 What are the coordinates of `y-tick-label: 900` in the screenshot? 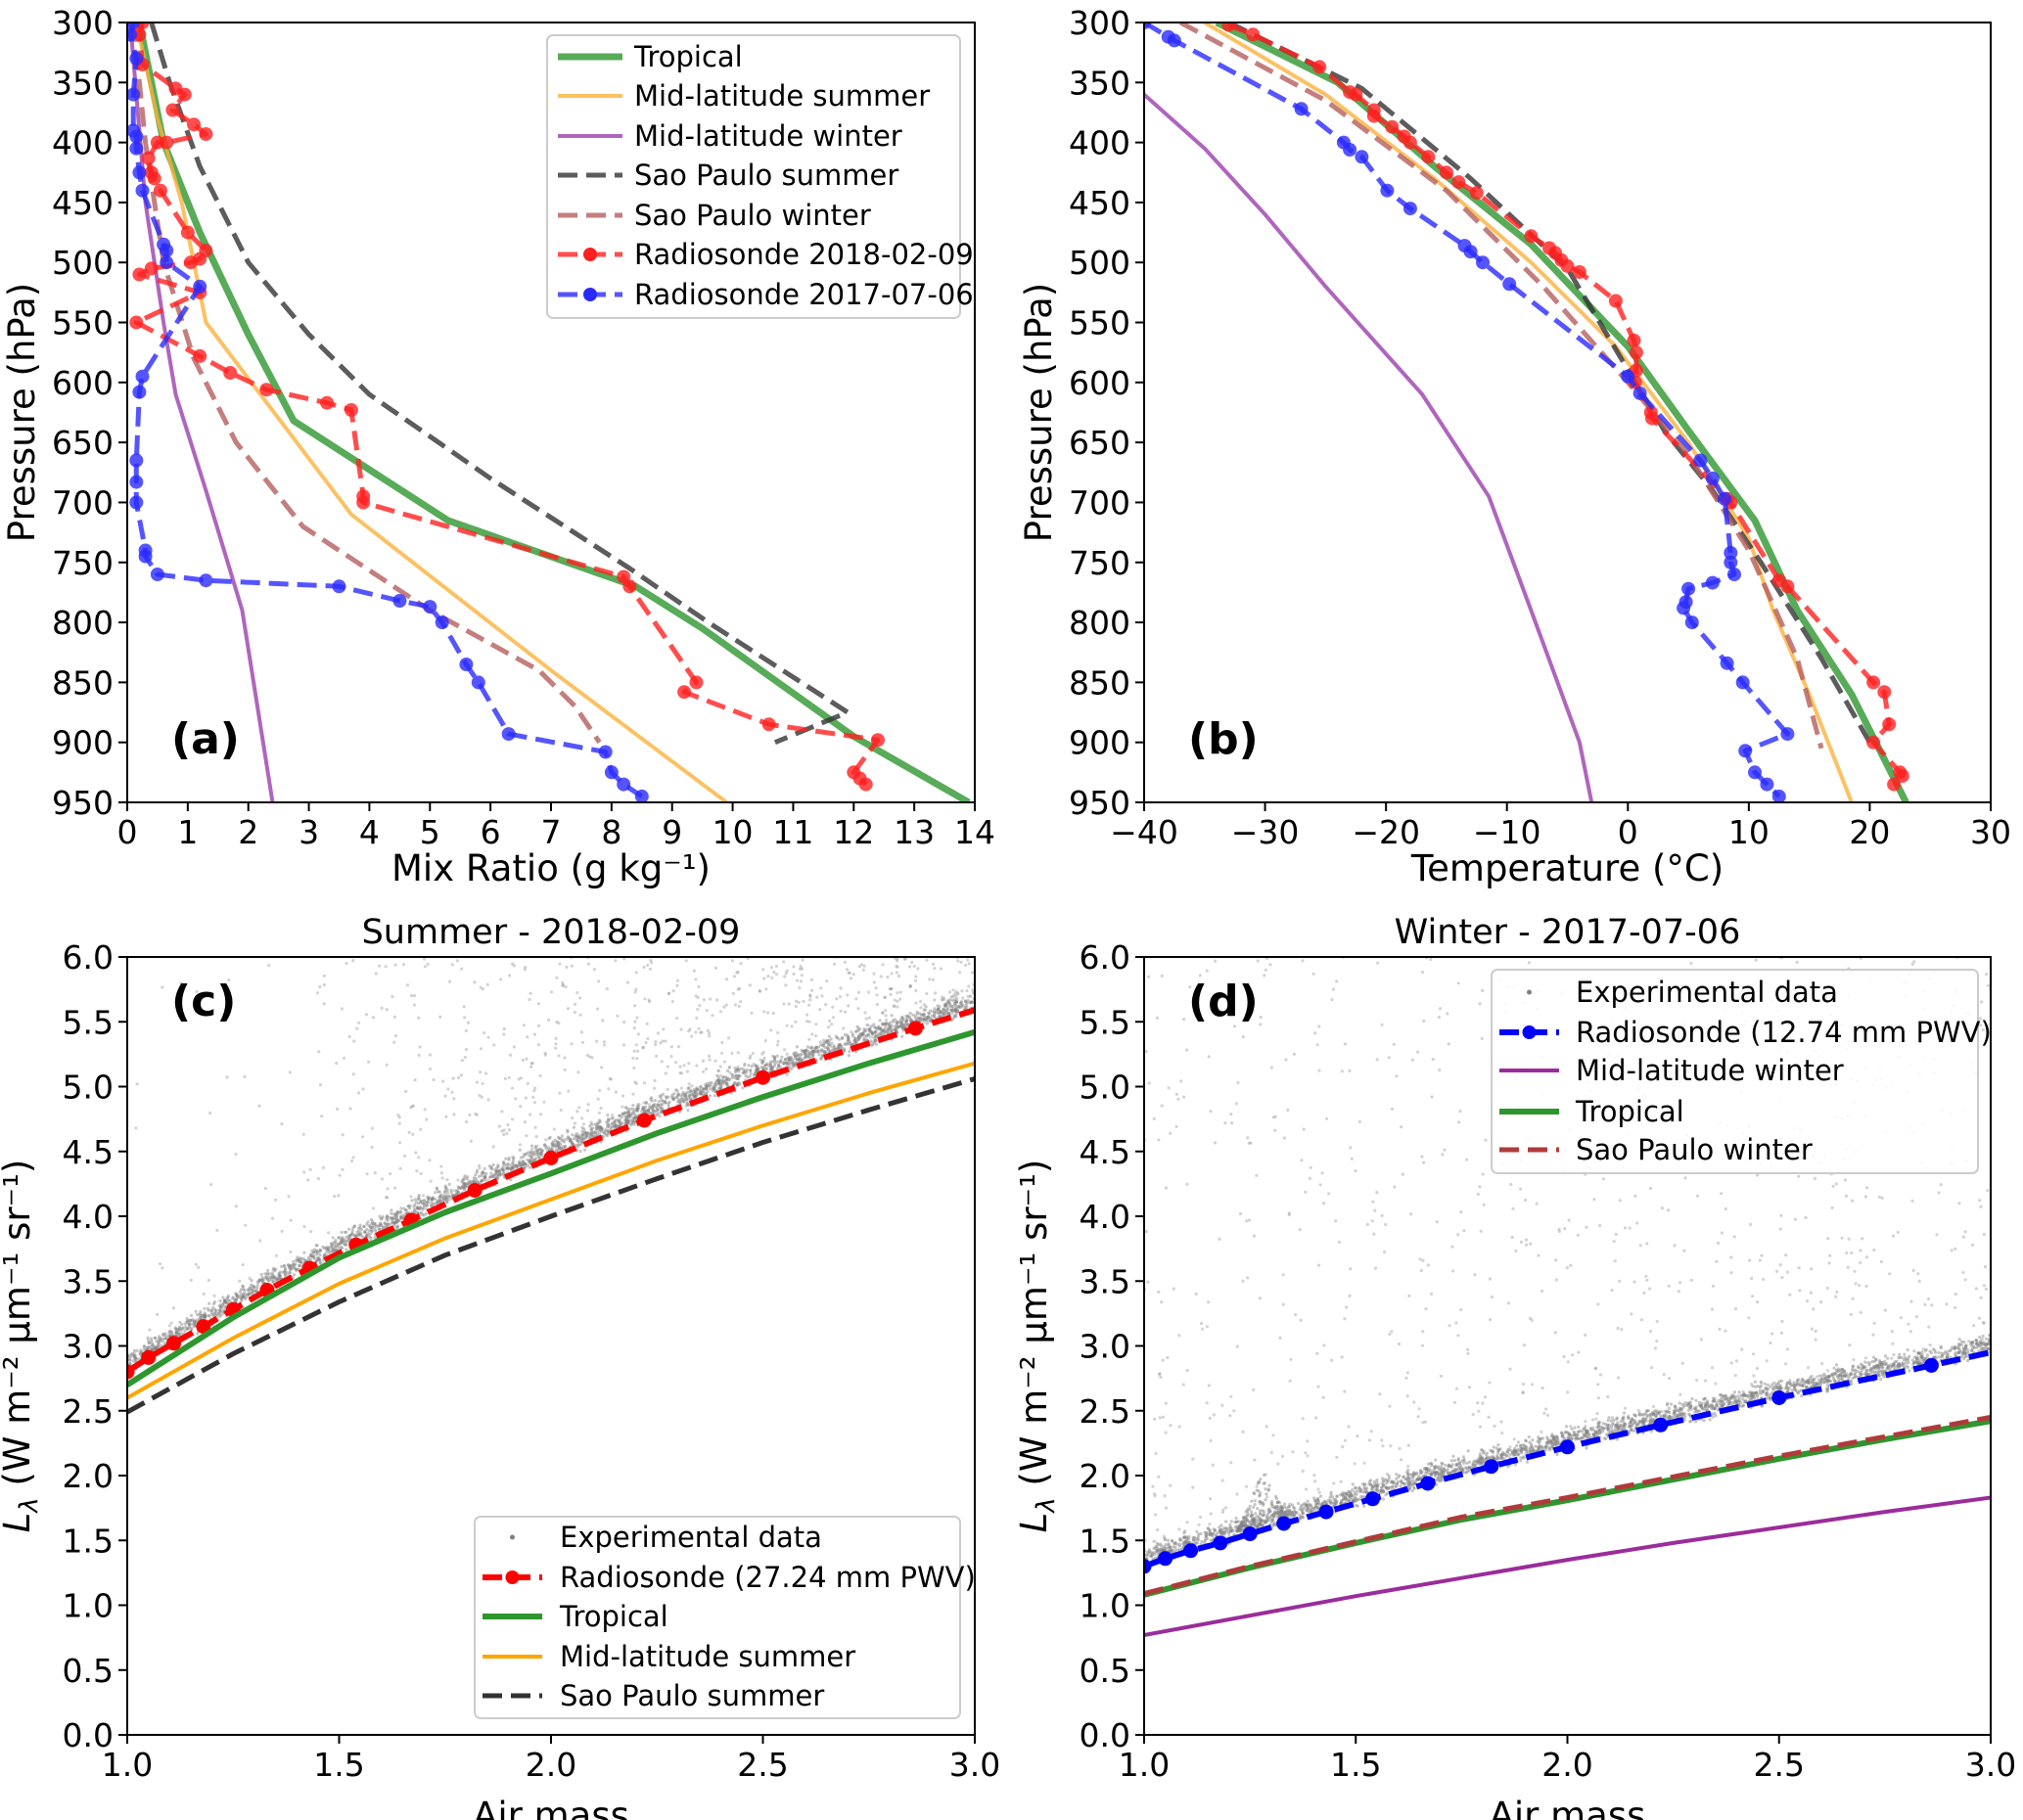 It's located at (1099, 743).